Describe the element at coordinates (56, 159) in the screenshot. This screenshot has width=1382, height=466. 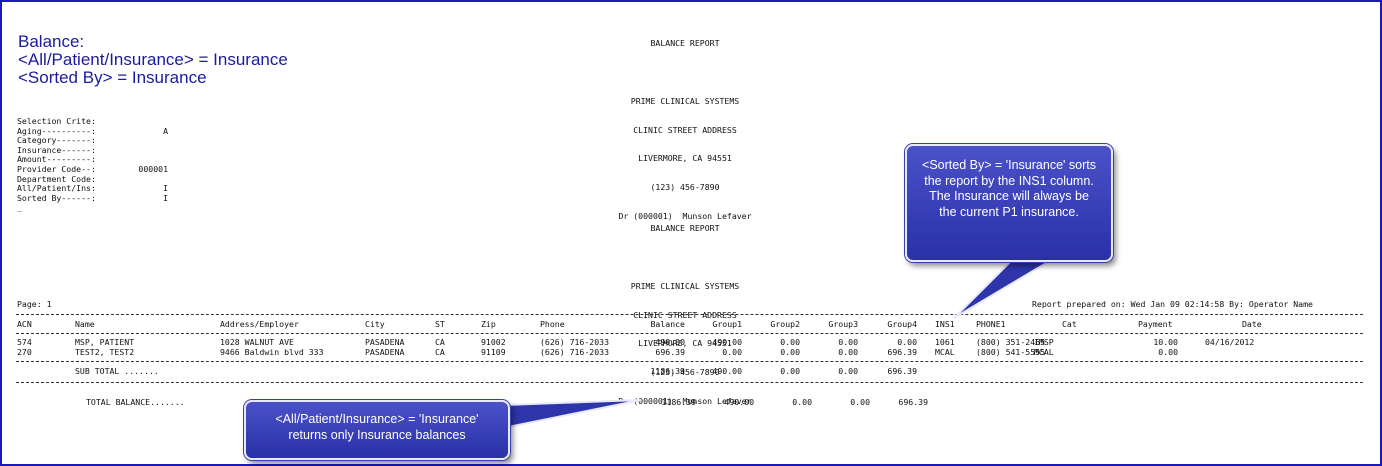
I see `criteria-label: Amount---------:` at that location.